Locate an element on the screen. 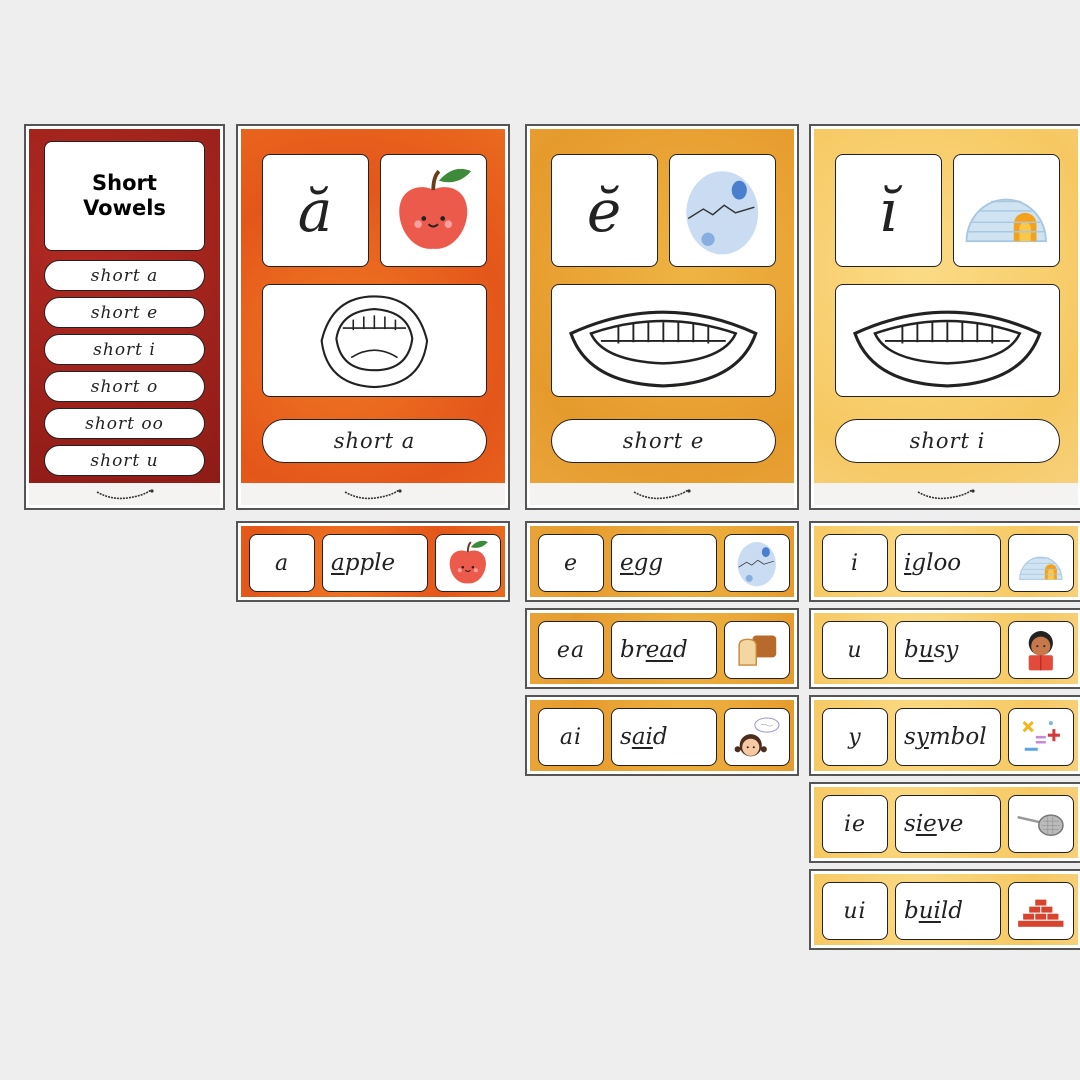 This screenshot has width=1080, height=1080. letter-box: ĕ is located at coordinates (604, 210).